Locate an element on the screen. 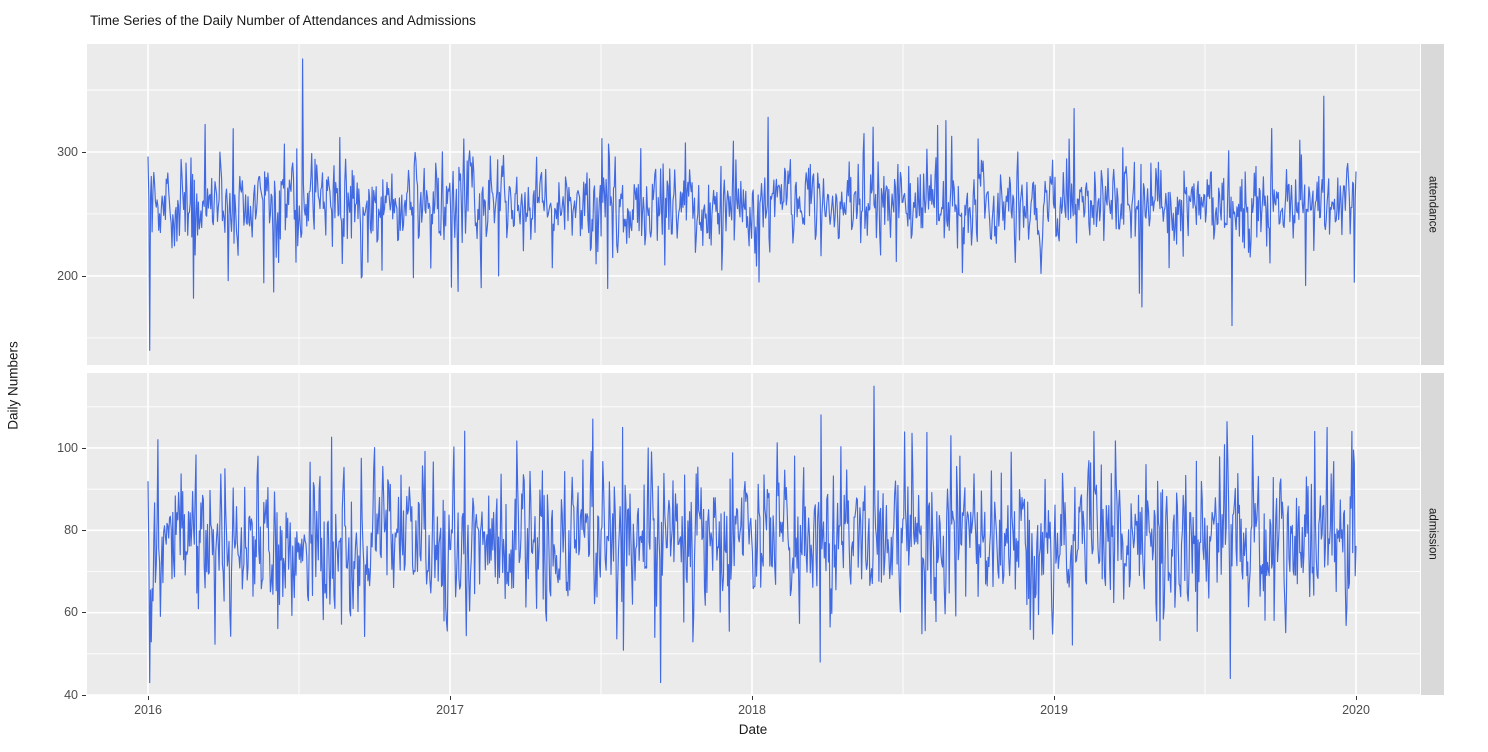 This screenshot has height=752, width=1488. y-tick-label: 300 is located at coordinates (67, 152).